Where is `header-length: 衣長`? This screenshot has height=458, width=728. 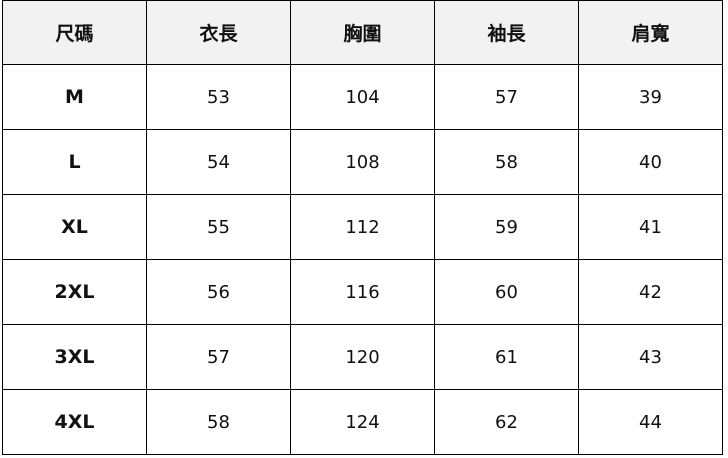
header-length: 衣長 is located at coordinates (218, 32).